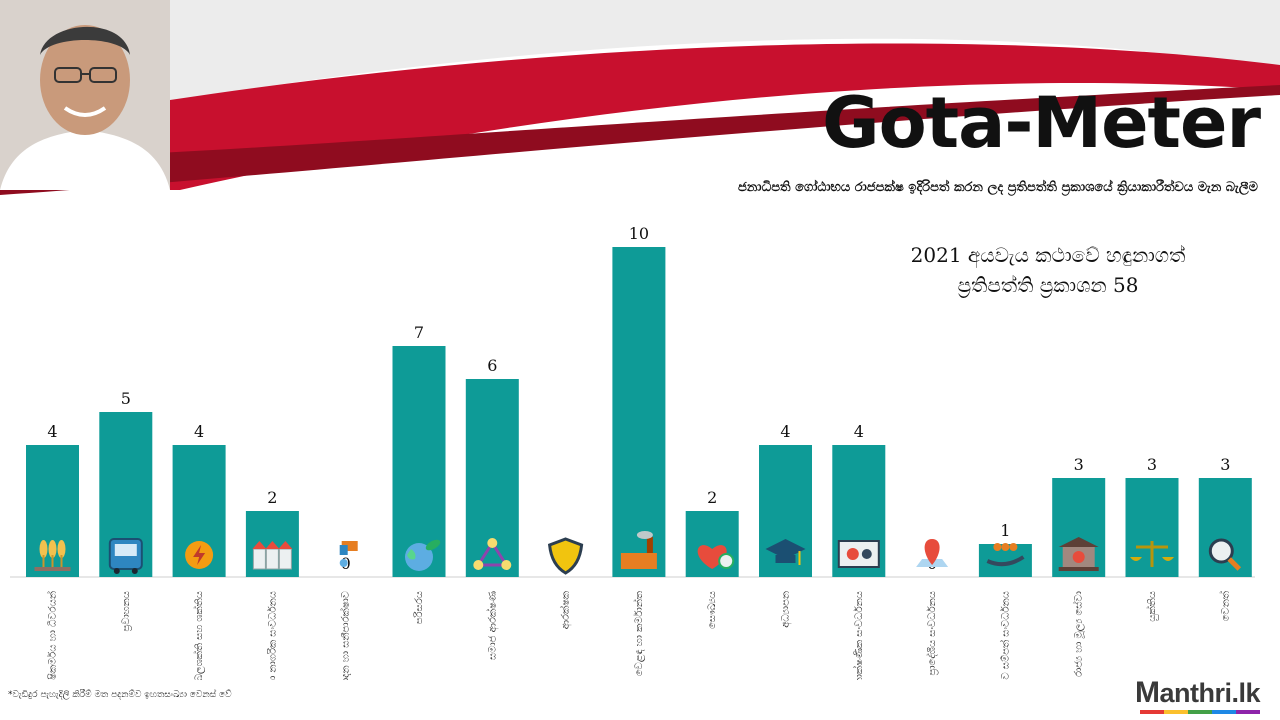  What do you see at coordinates (272, 635) in the screenshot?
I see `category-label: නිවාස හා නාගරික සංවර්ධනය` at bounding box center [272, 635].